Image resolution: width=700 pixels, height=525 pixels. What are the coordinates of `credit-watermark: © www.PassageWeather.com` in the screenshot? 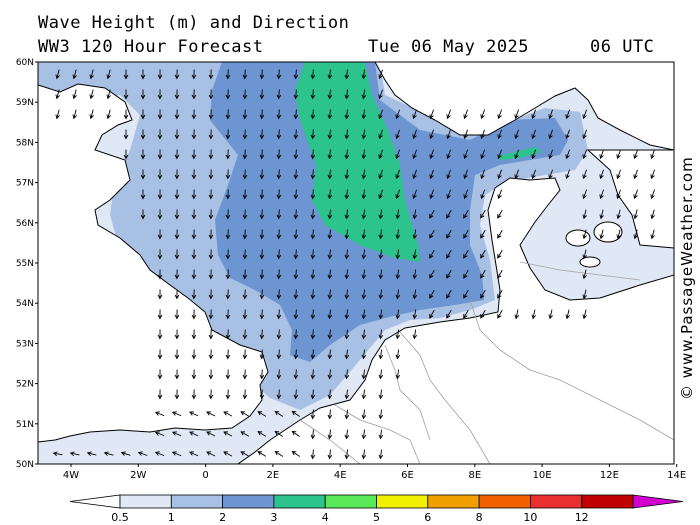 It's located at (687, 278).